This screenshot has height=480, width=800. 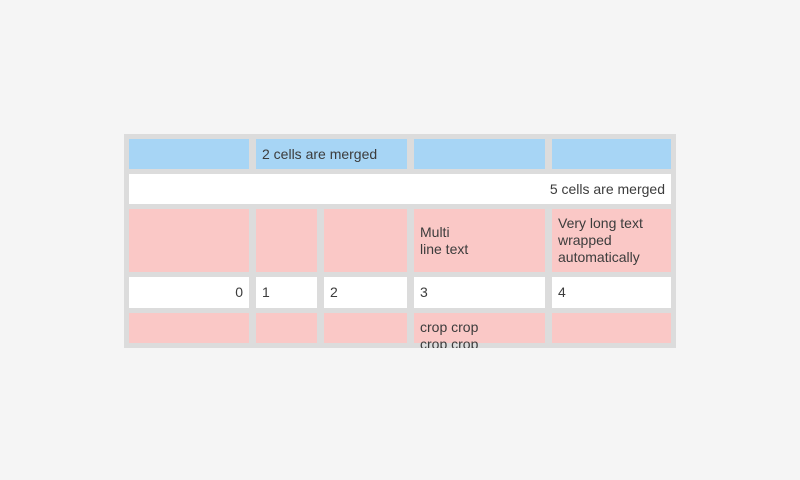 I want to click on table-row: 5 cells are merged, so click(x=400, y=189).